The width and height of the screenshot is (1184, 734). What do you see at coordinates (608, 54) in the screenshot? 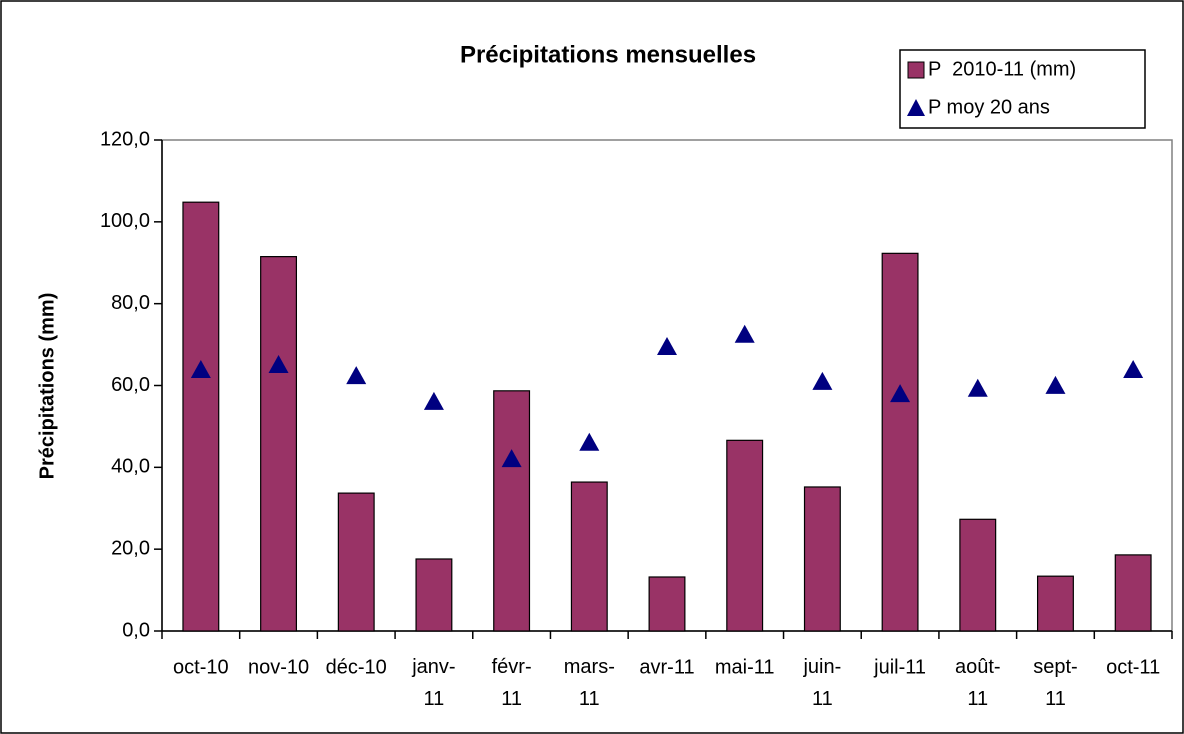
I see `chart-title: Précipitations mensuelles` at bounding box center [608, 54].